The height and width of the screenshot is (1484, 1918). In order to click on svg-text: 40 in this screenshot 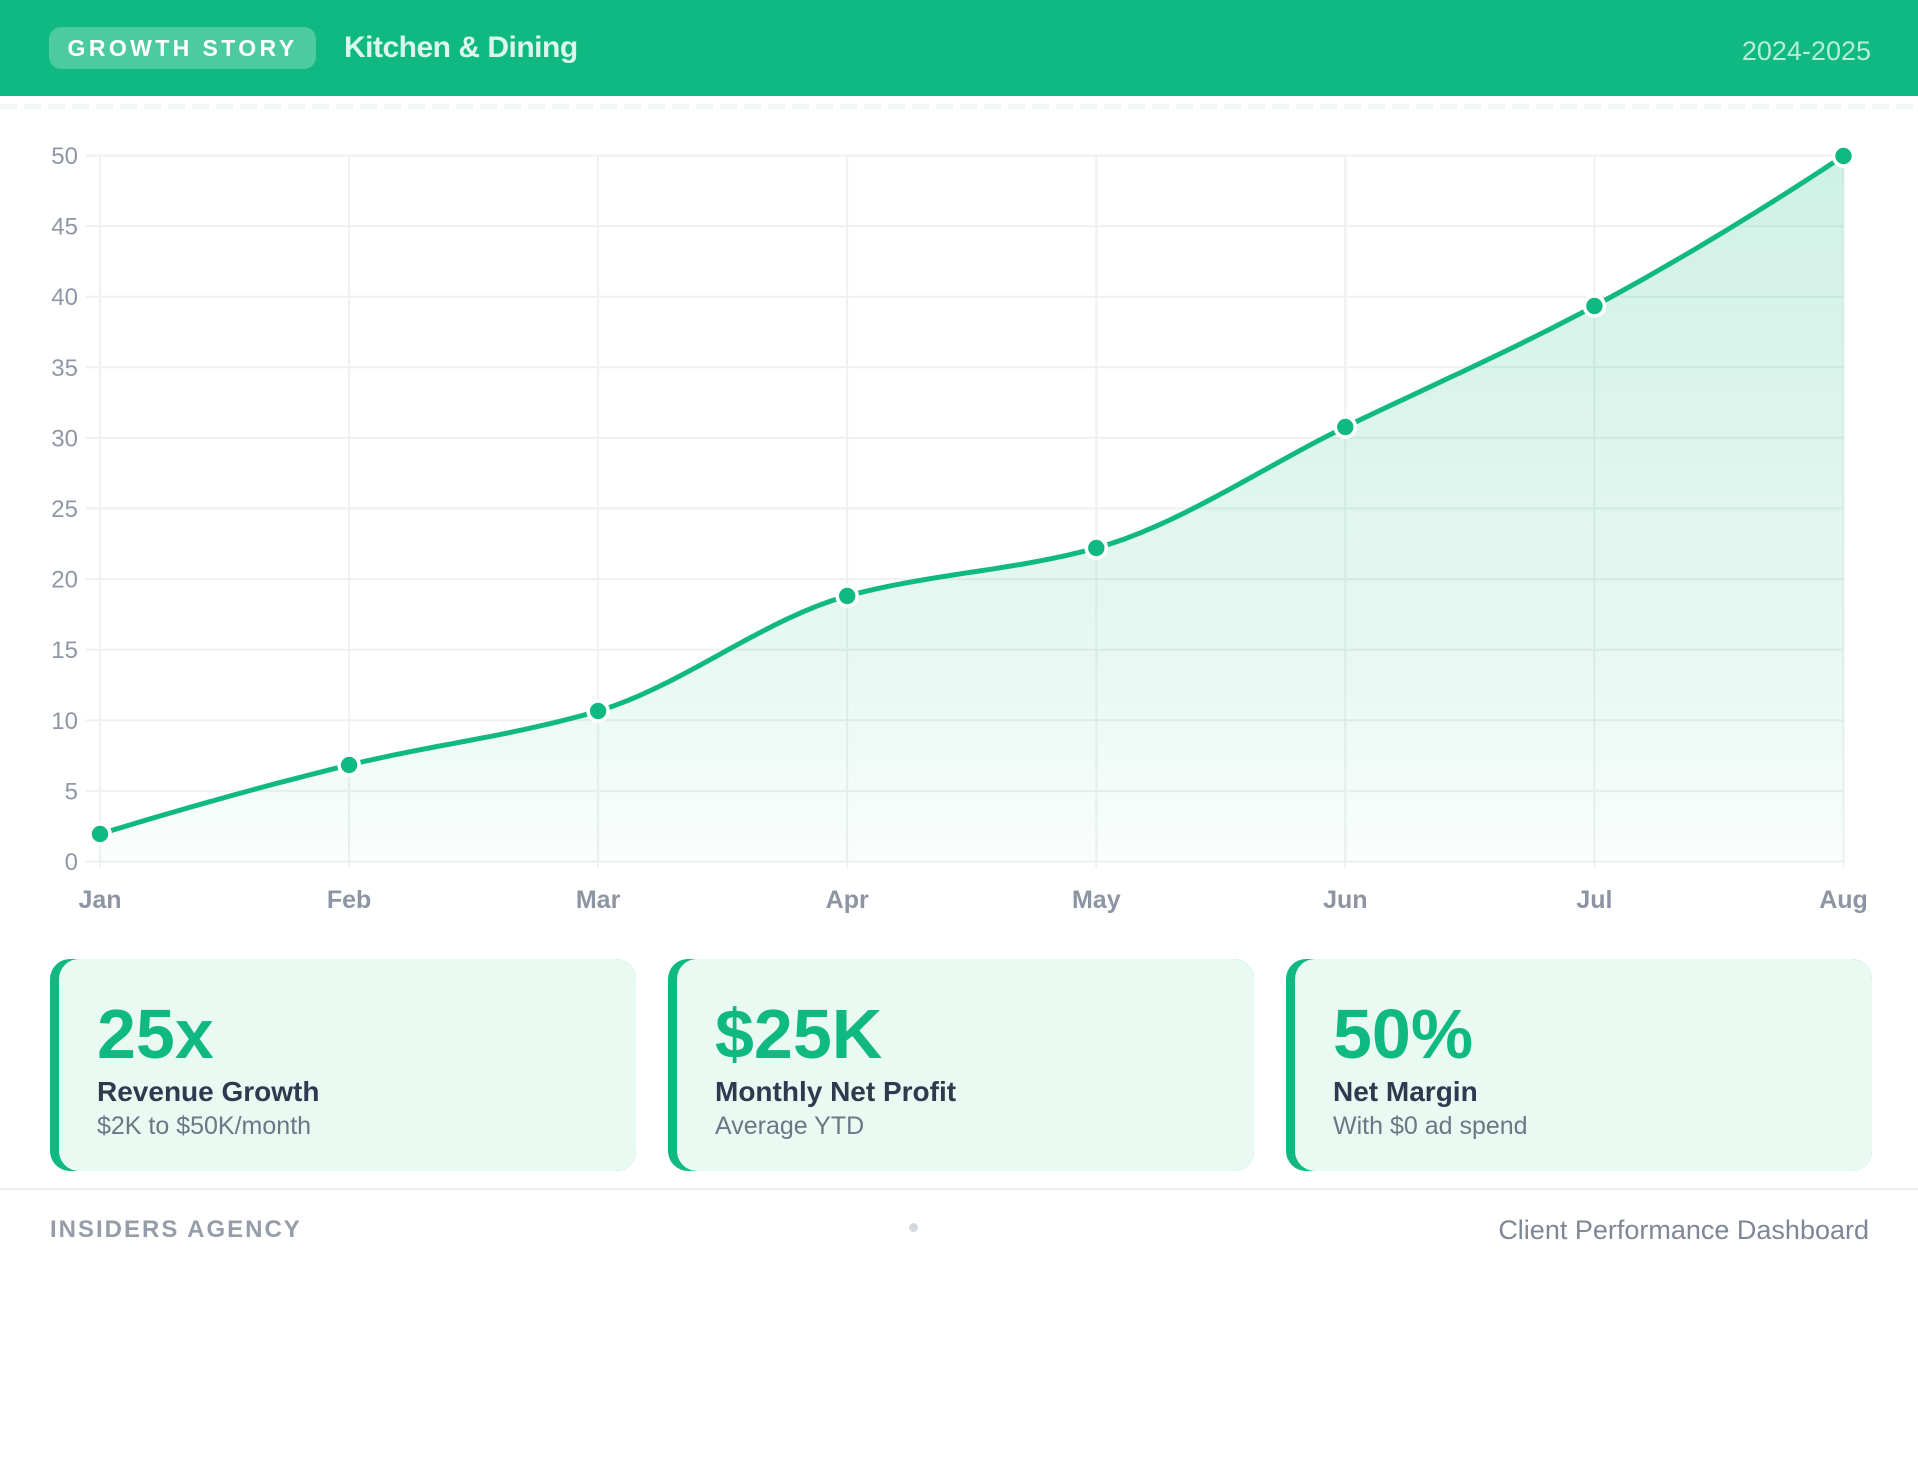, I will do `click(64, 297)`.